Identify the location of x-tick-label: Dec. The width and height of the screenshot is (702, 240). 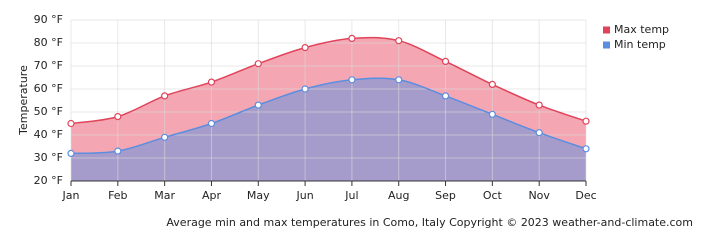
(585, 195).